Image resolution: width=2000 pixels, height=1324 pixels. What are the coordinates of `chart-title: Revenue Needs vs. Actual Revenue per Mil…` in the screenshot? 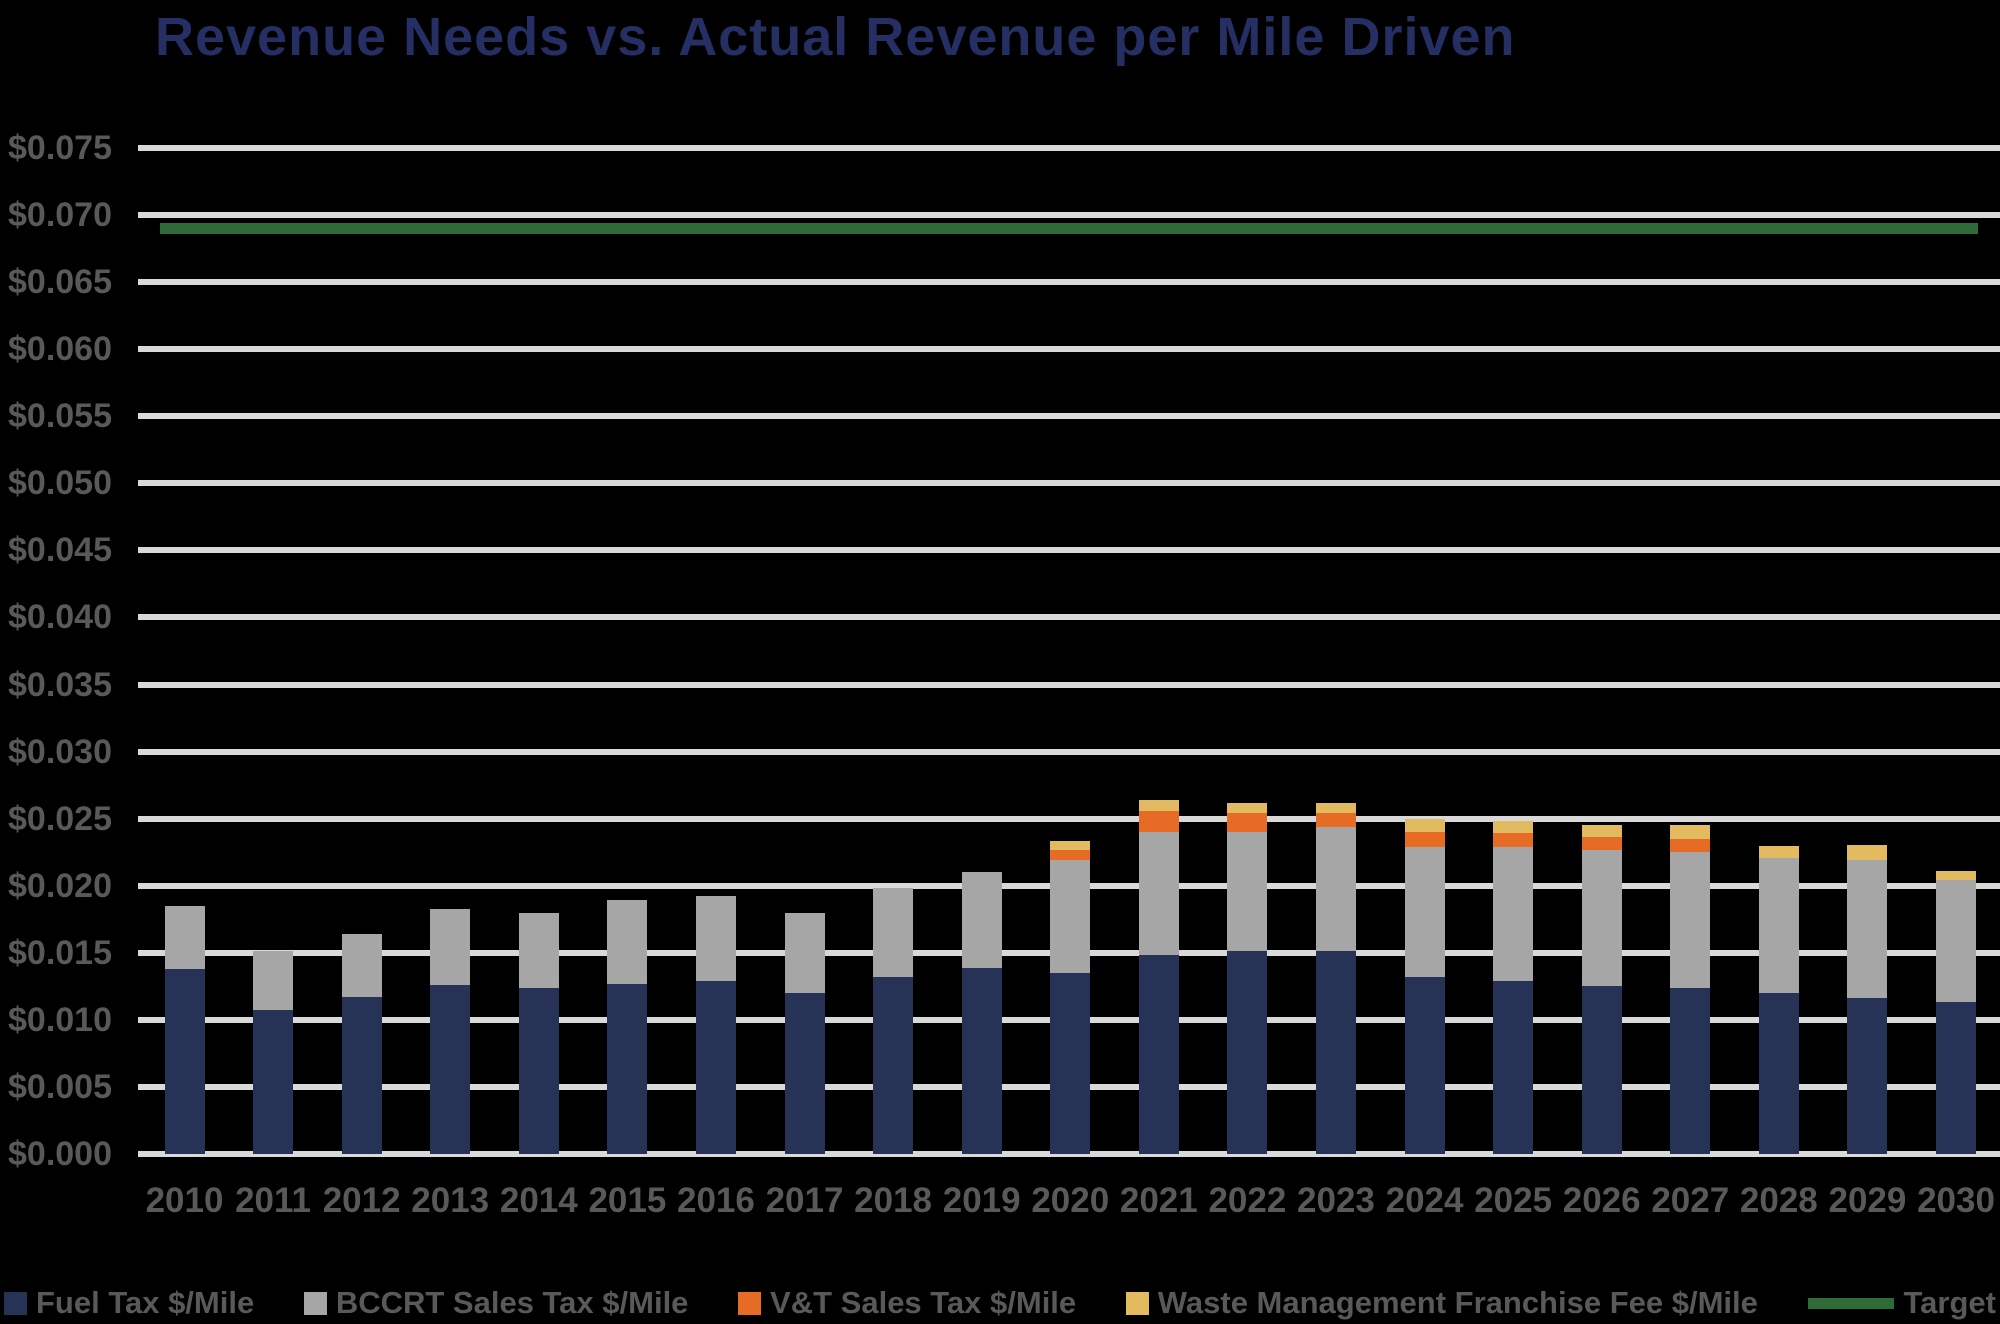 It's located at (835, 37).